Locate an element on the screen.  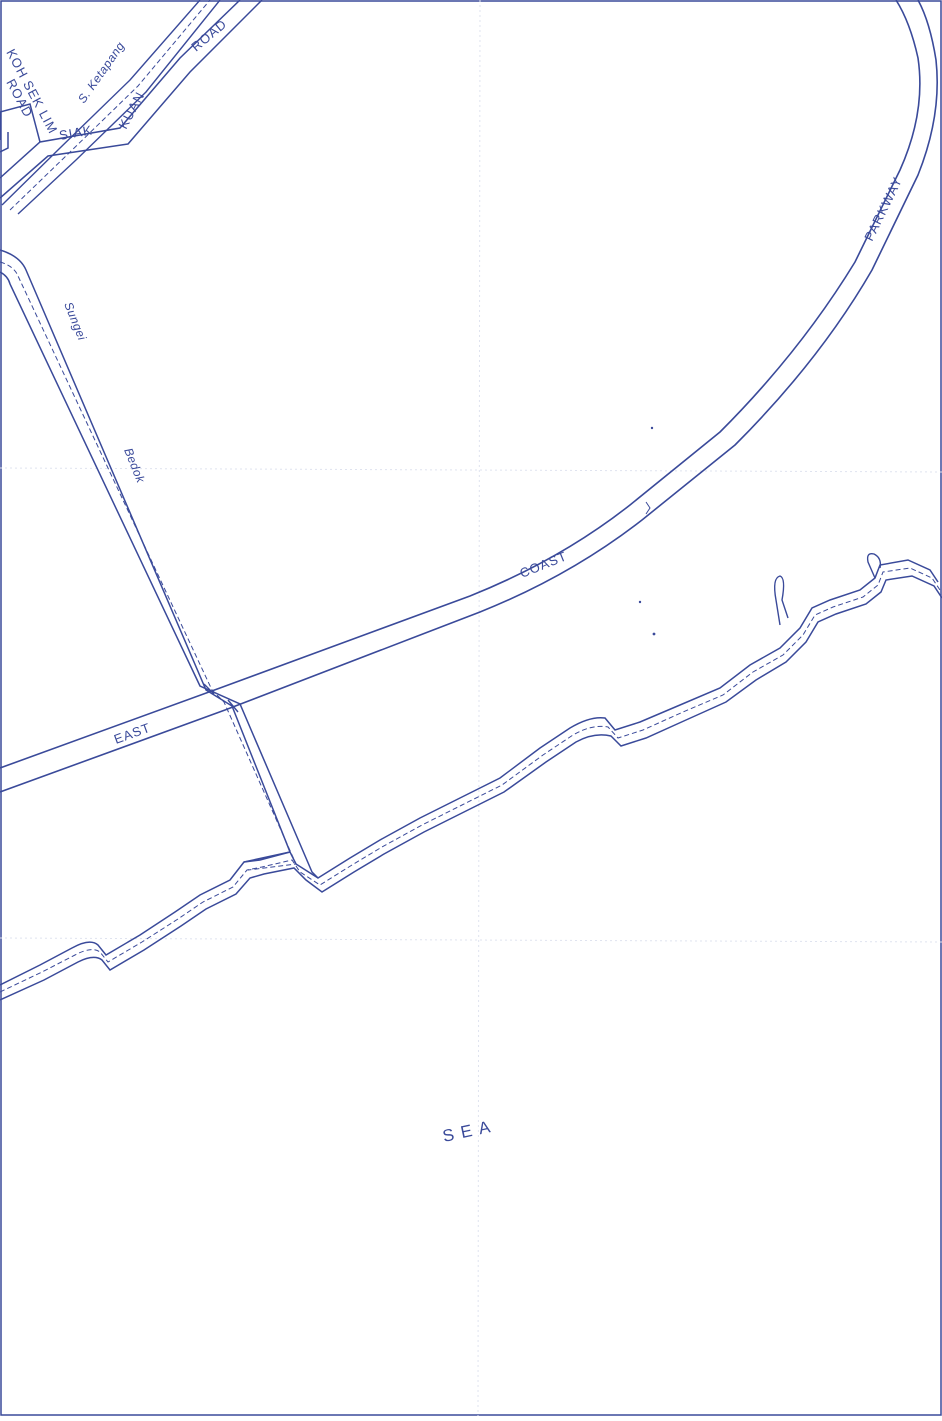
label-sungei: Sungei is located at coordinates (75, 321).